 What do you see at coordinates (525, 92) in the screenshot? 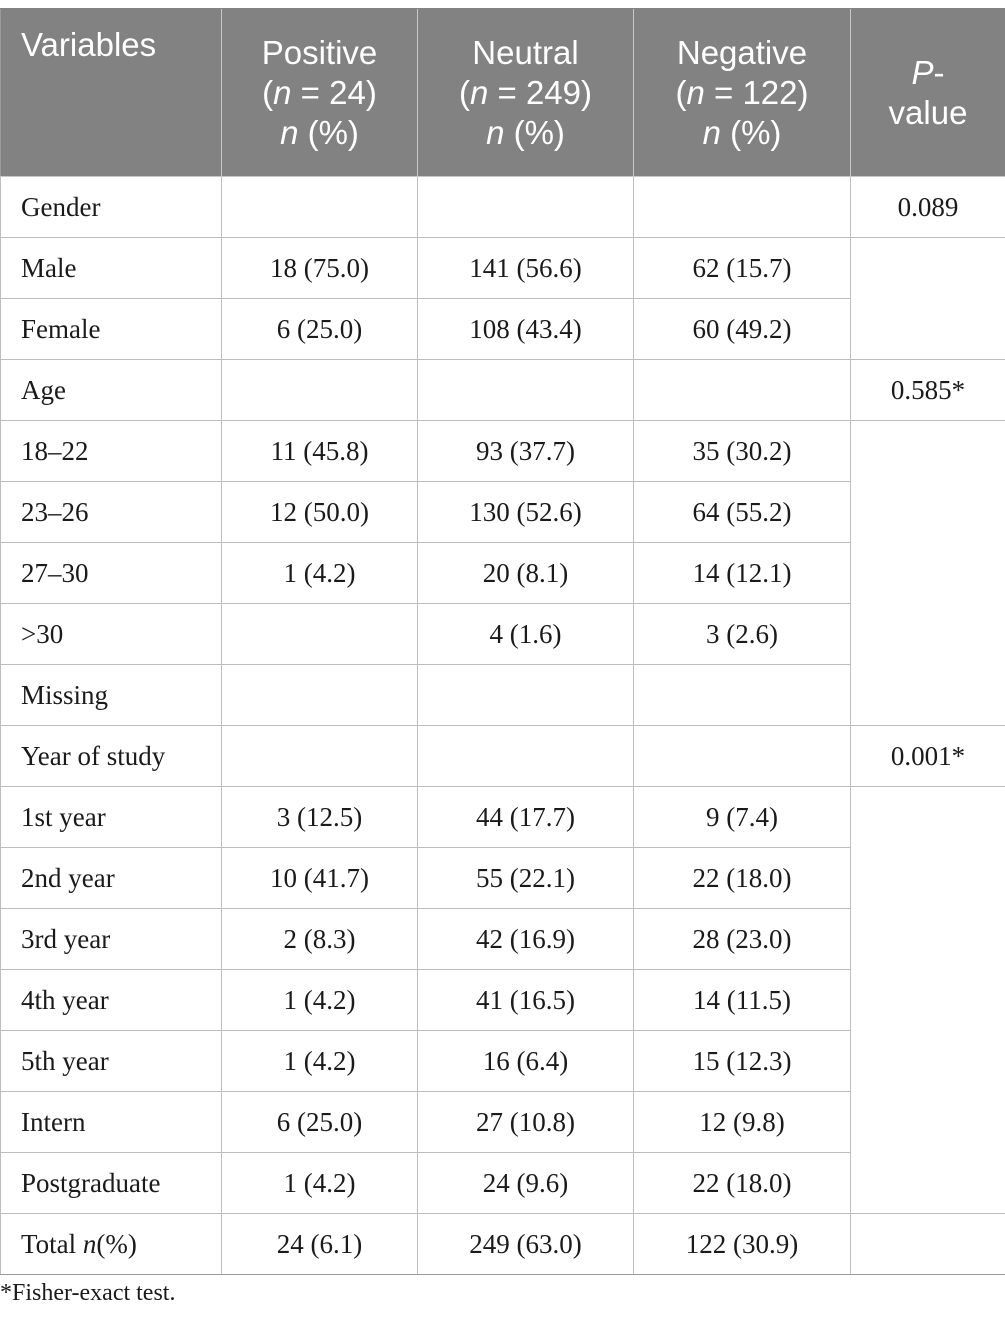
I see `header-neutral: Neutral (n = 249) n (%)` at bounding box center [525, 92].